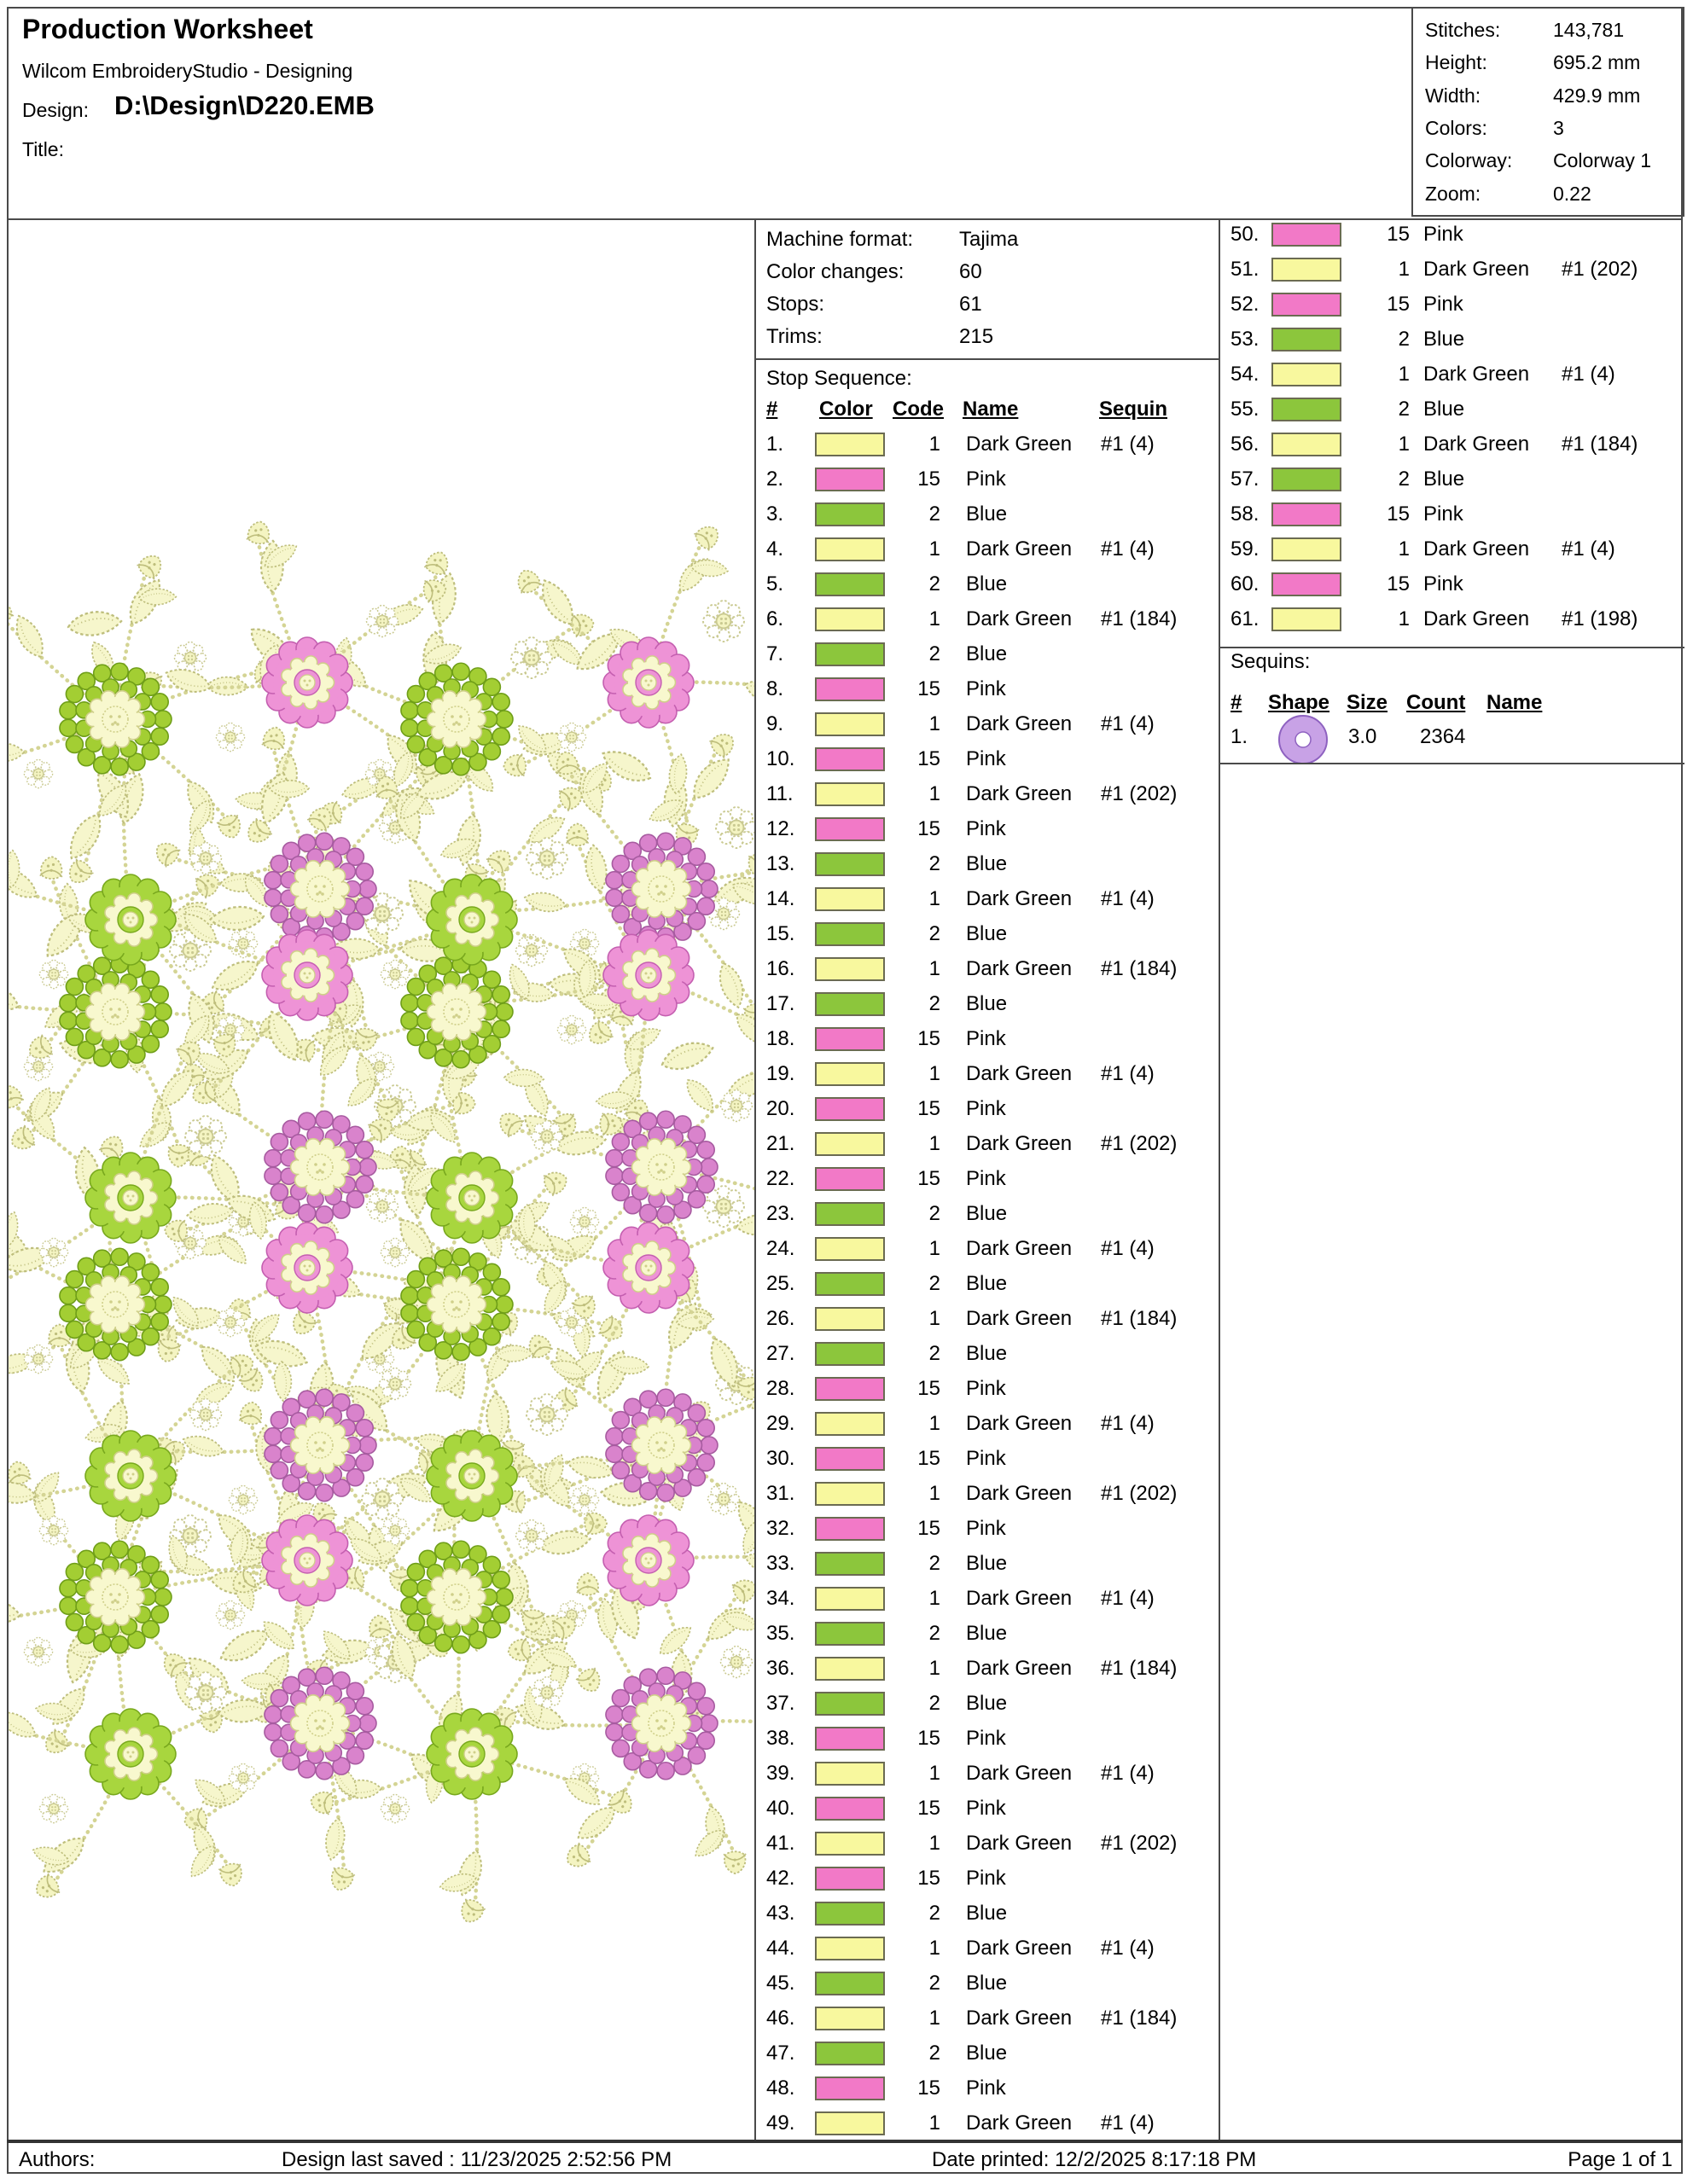  What do you see at coordinates (1346, 235) in the screenshot?
I see `stop-row: 50. 15 Pink` at bounding box center [1346, 235].